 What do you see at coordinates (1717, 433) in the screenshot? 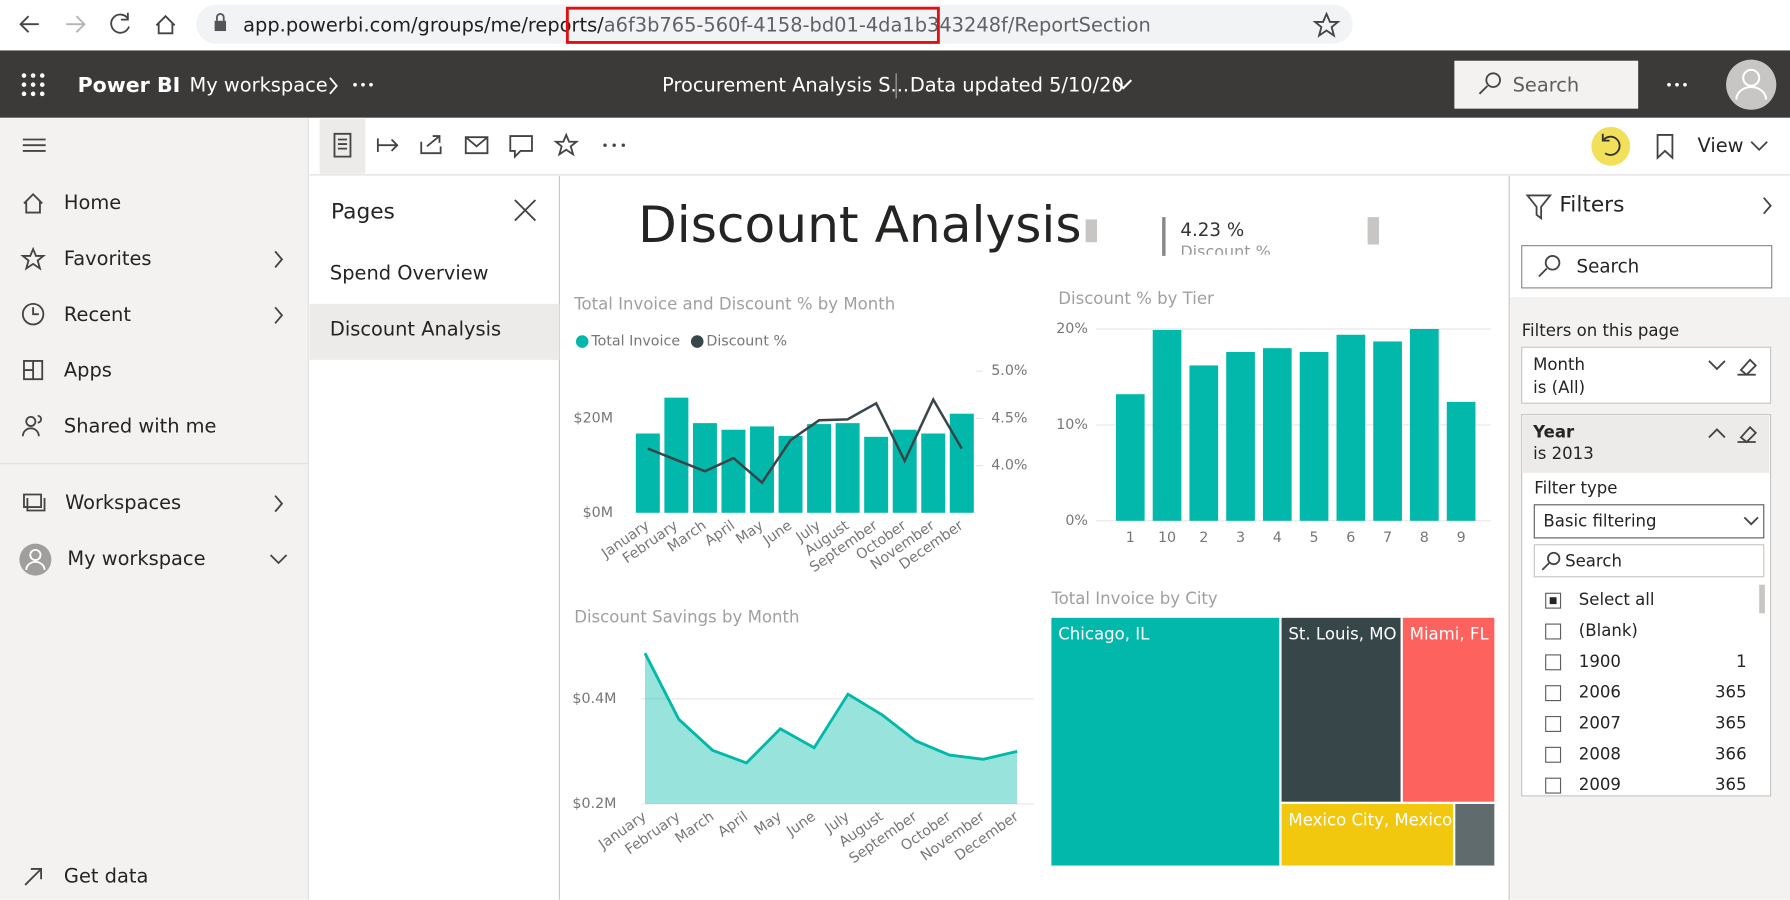
I see `collapse-card` at bounding box center [1717, 433].